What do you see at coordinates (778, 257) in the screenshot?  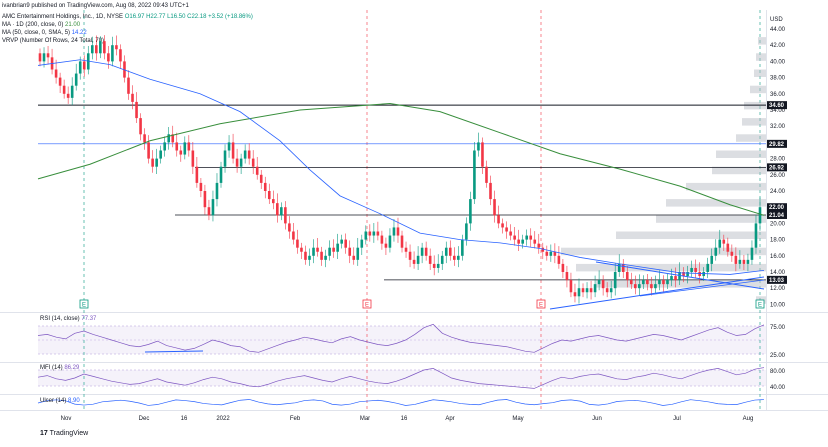 I see `price-tick: 16.00` at bounding box center [778, 257].